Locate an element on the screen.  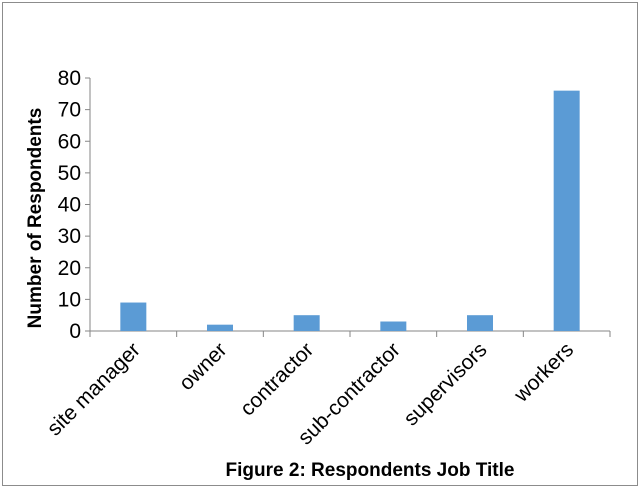
x-tick-label: contractor is located at coordinates (277, 379).